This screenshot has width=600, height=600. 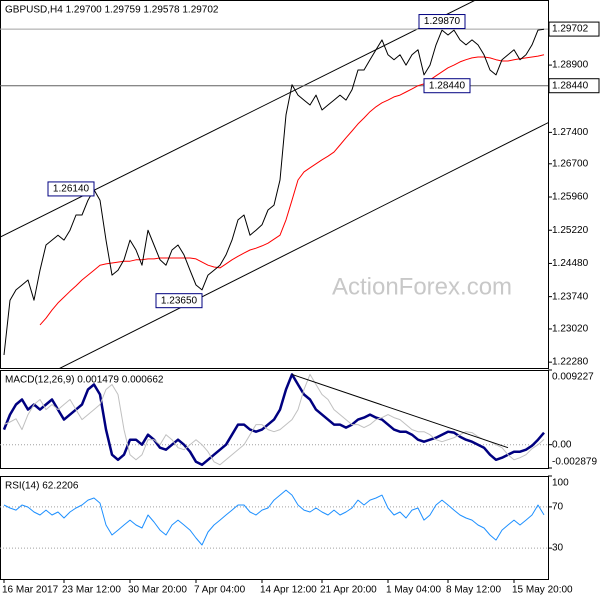 I want to click on y-tick-label: 30, so click(x=558, y=548).